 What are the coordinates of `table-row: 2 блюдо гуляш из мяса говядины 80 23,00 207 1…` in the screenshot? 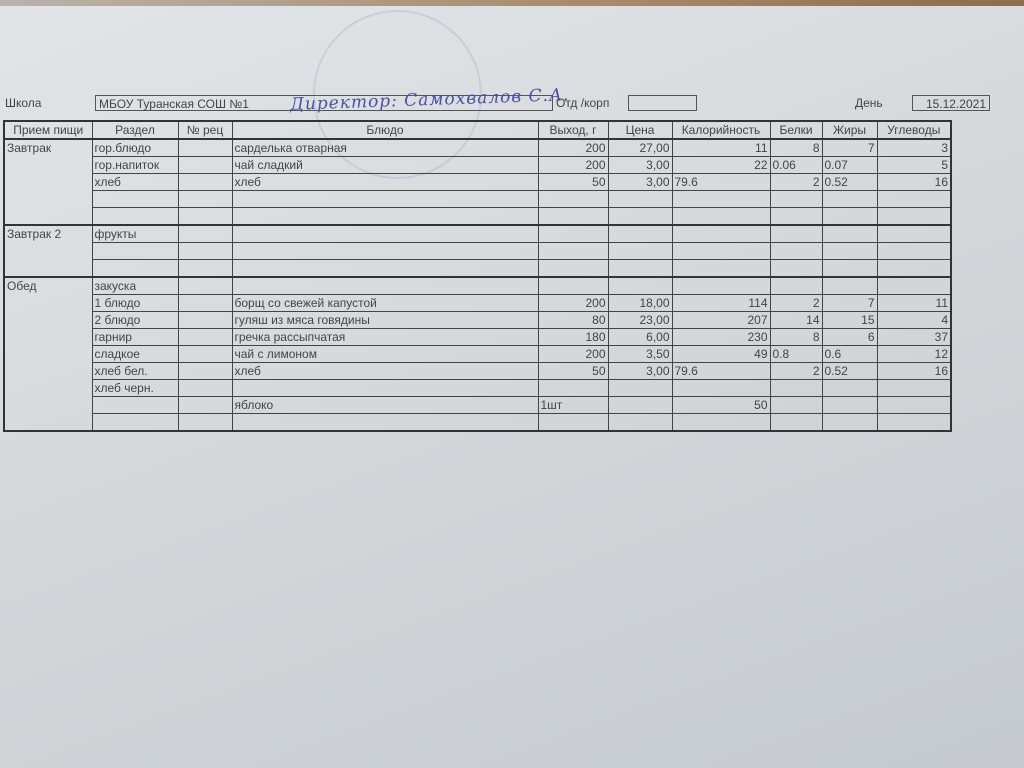 It's located at (478, 320).